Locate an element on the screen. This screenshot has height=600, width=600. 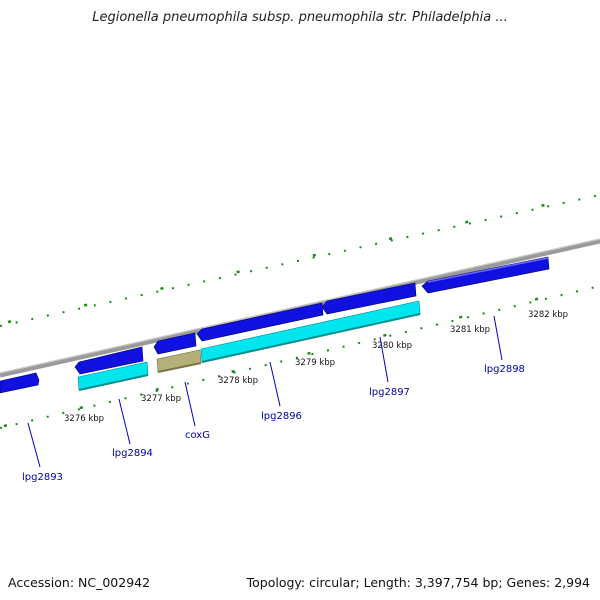
gene-label-coxG: coxG is located at coordinates (197, 435).